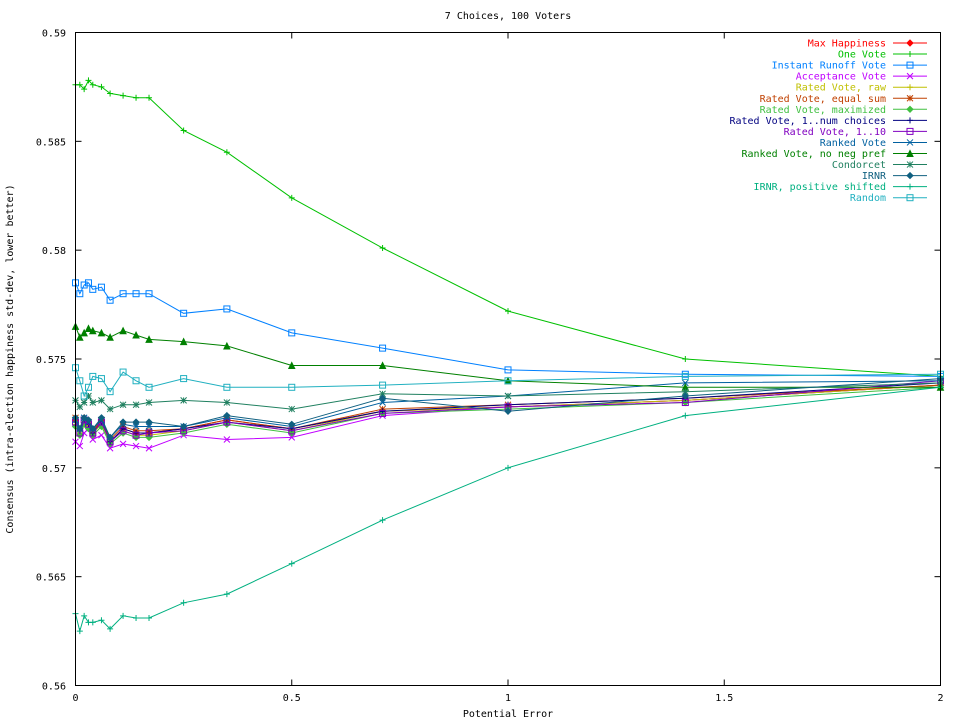  I want to click on legend-item: Condorcet, so click(879, 165).